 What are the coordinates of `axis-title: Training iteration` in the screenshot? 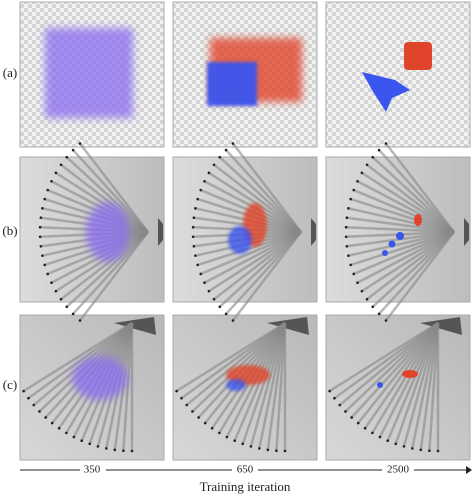 It's located at (245, 486).